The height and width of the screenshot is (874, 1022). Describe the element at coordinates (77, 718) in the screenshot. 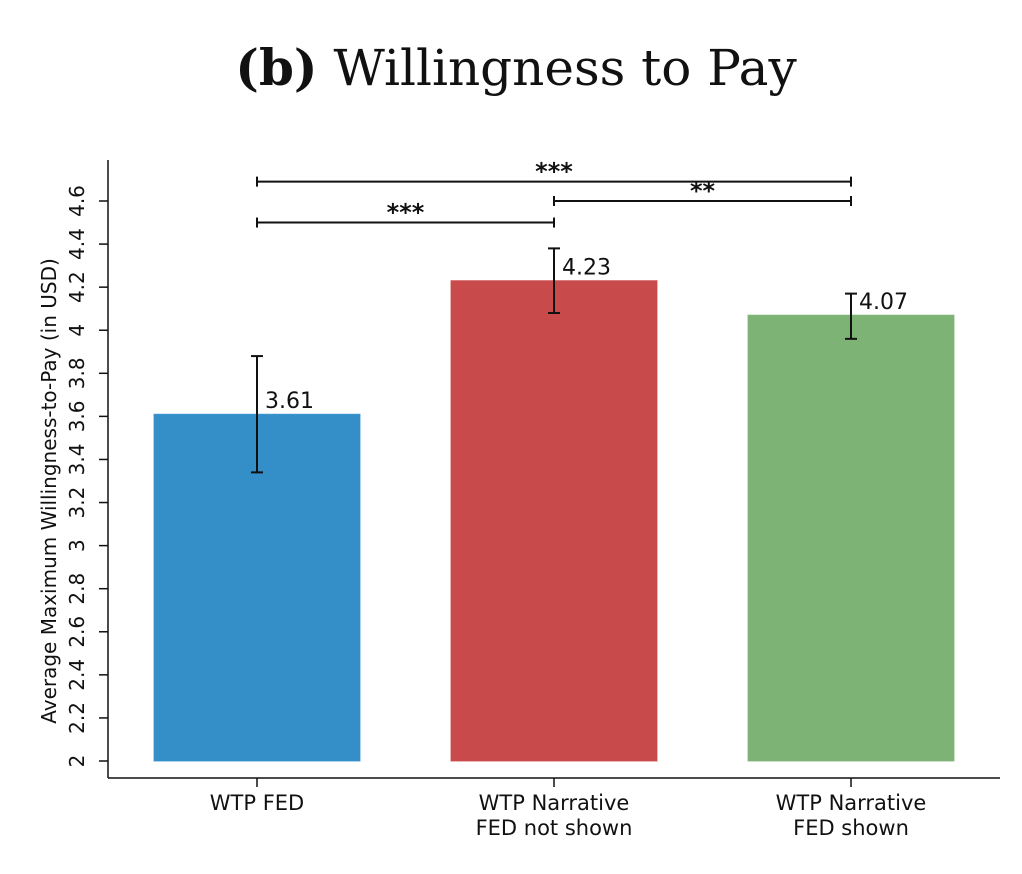

I see `y-tick-label: 2.2` at that location.